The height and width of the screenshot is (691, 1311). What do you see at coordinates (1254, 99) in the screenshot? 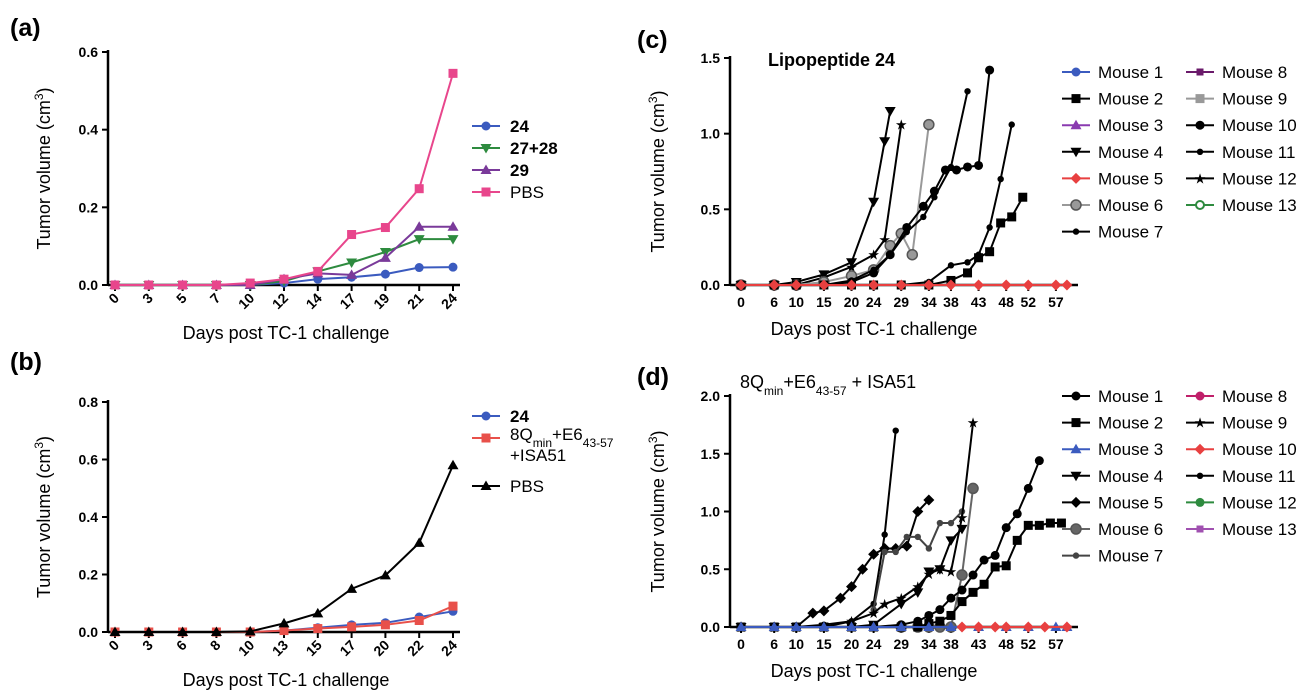
I see `legend-label: Mouse 9` at bounding box center [1254, 99].